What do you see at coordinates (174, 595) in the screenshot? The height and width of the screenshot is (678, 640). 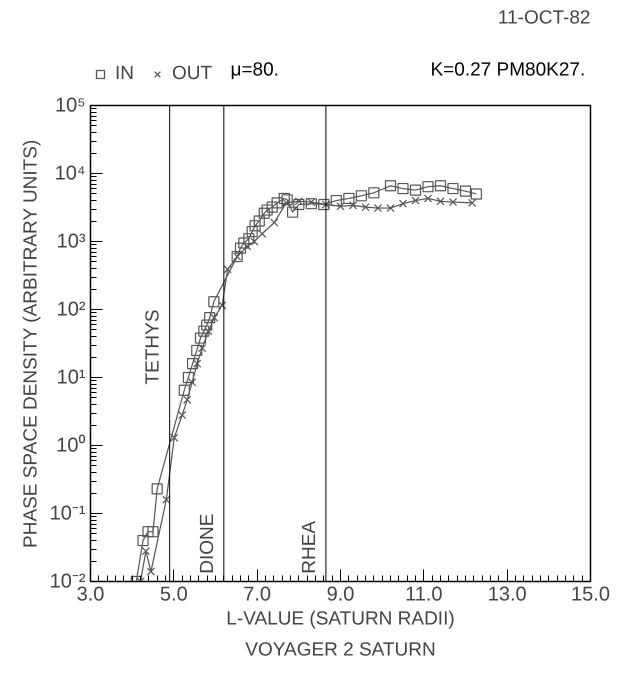 I see `x-tick-label: 5.0` at bounding box center [174, 595].